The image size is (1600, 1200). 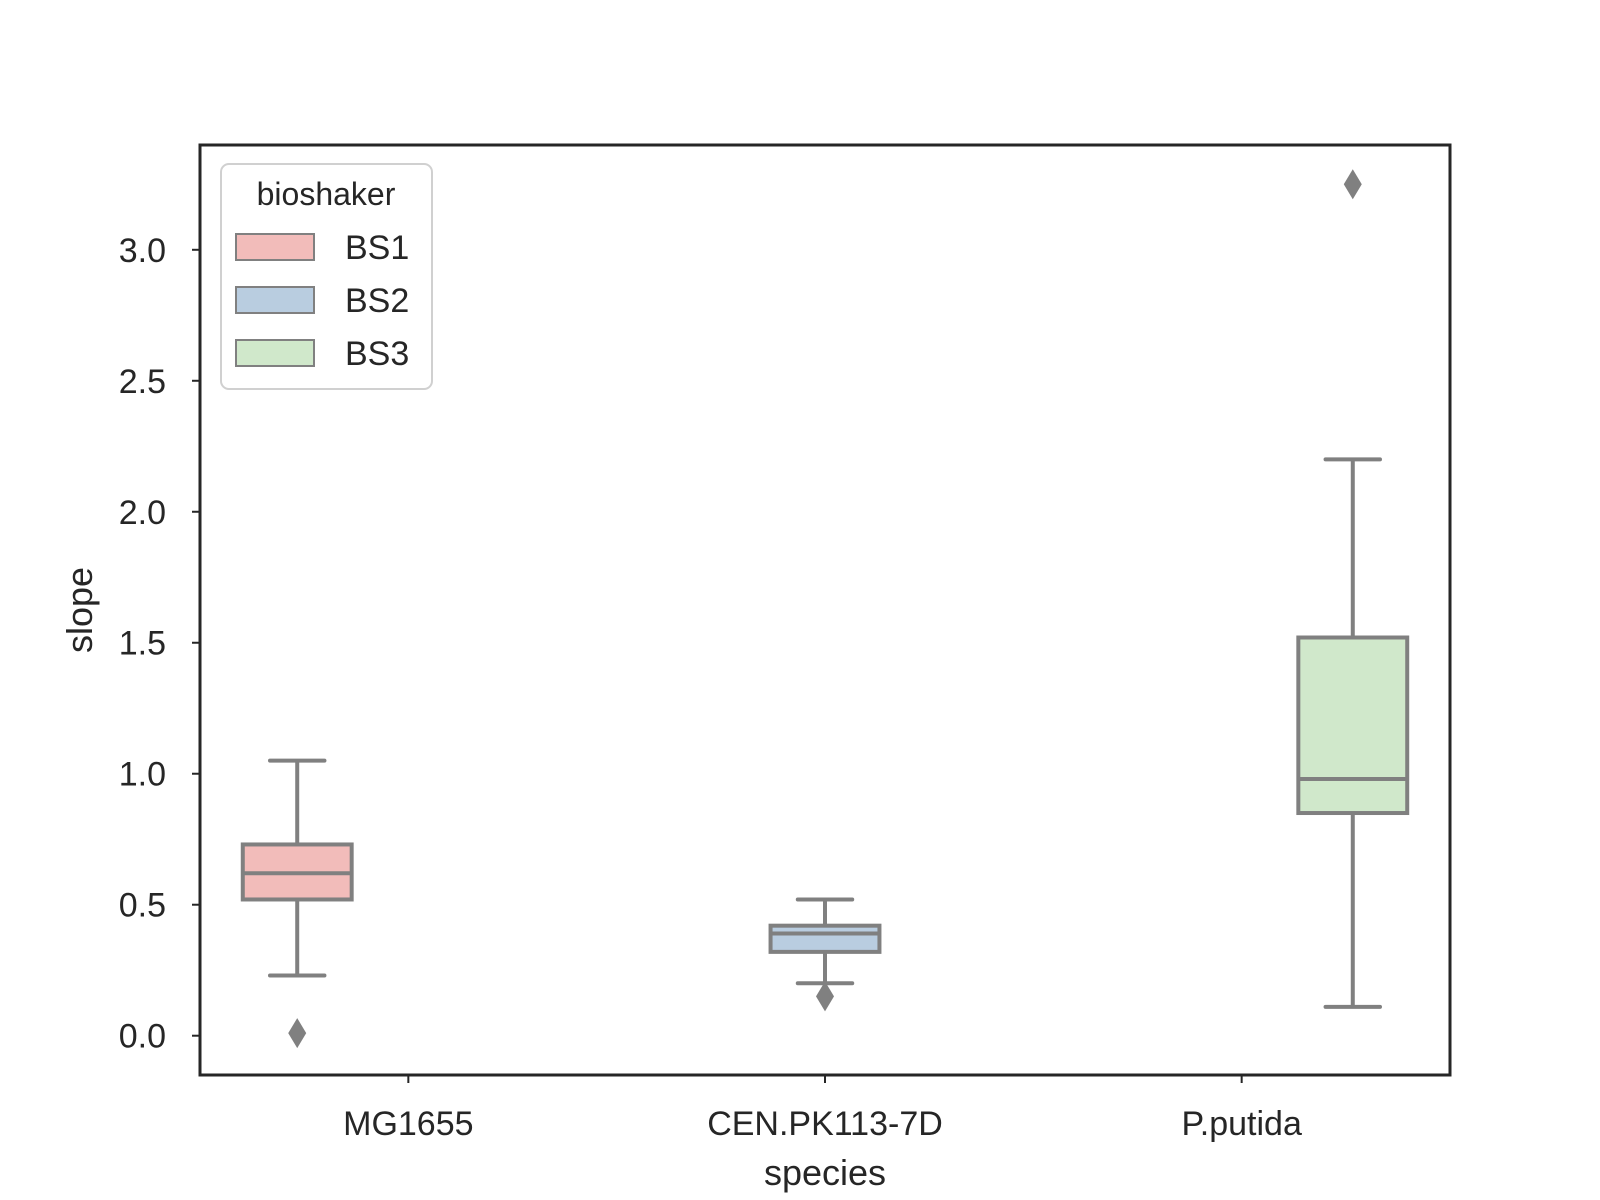 What do you see at coordinates (142, 1037) in the screenshot?
I see `y-tick-label: 0.0` at bounding box center [142, 1037].